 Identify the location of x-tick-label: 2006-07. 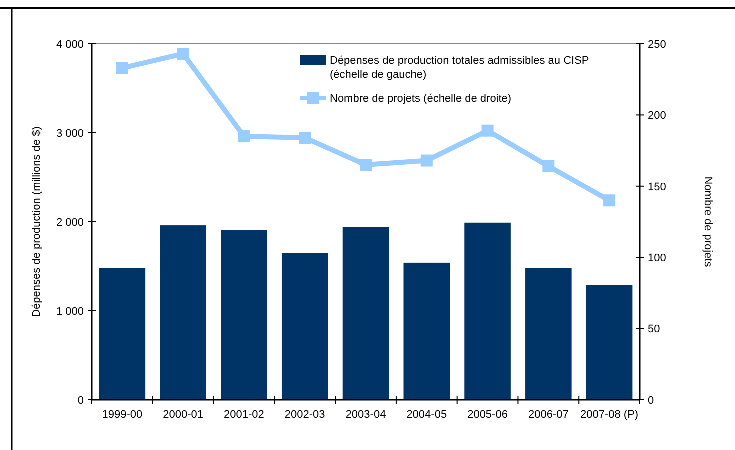
(548, 415).